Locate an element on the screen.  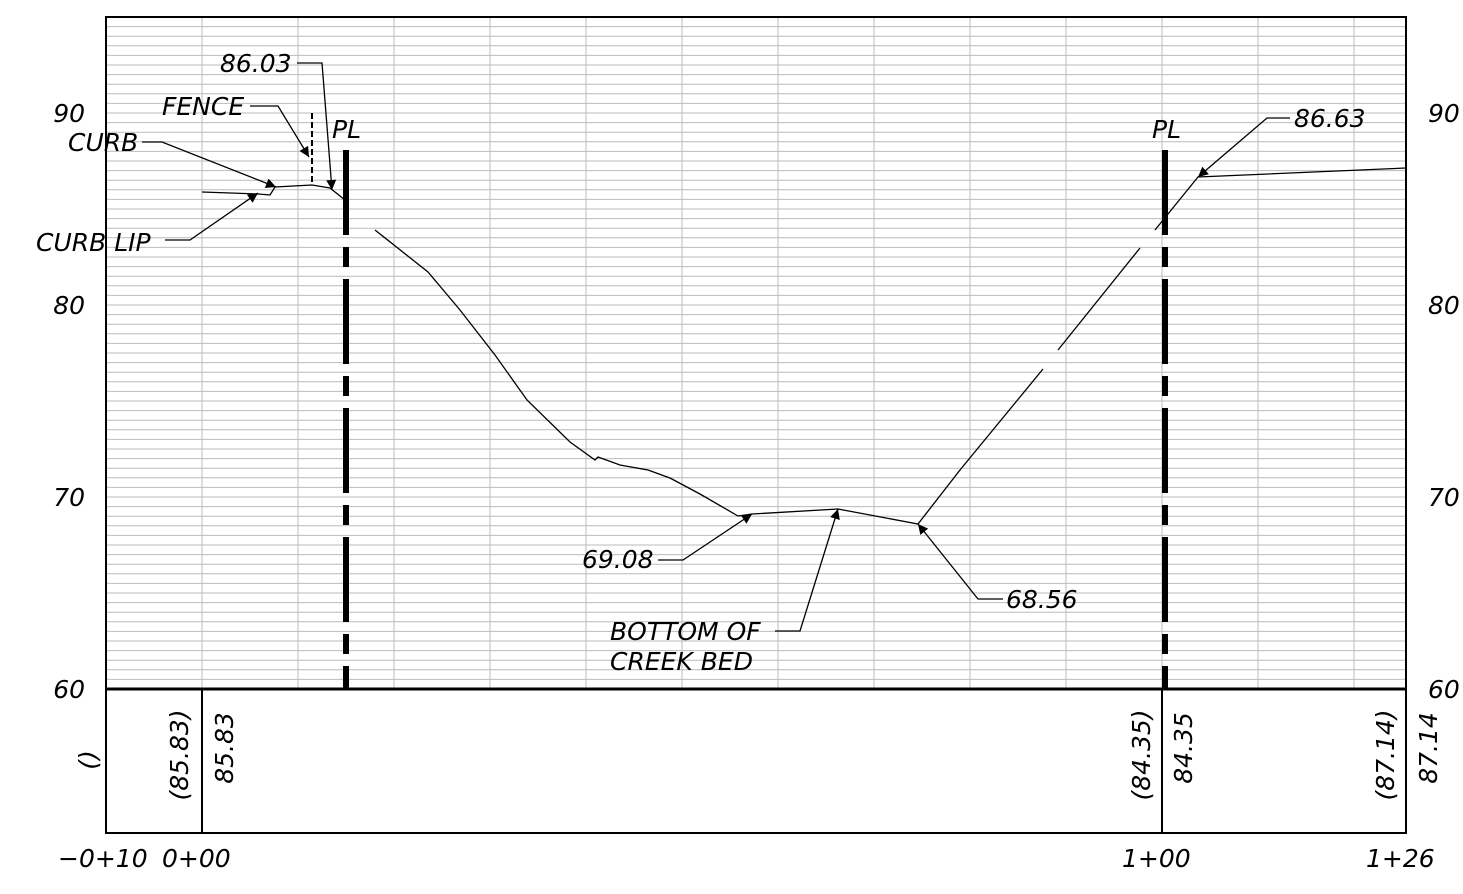
callout: CURB is located at coordinates (103, 142).